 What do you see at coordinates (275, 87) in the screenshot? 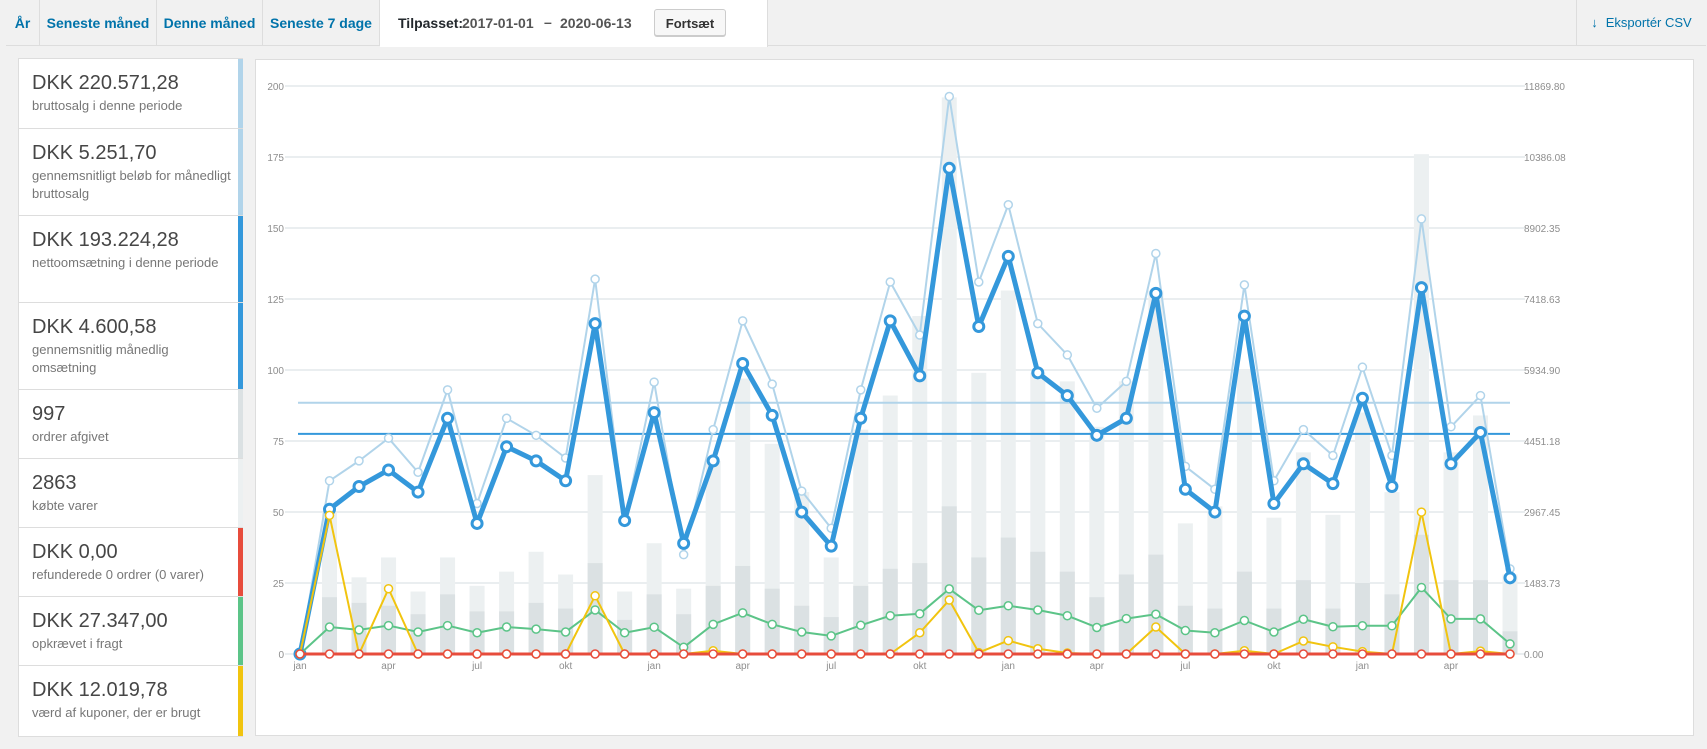
I see `y-left-tick-label: 200` at bounding box center [275, 87].